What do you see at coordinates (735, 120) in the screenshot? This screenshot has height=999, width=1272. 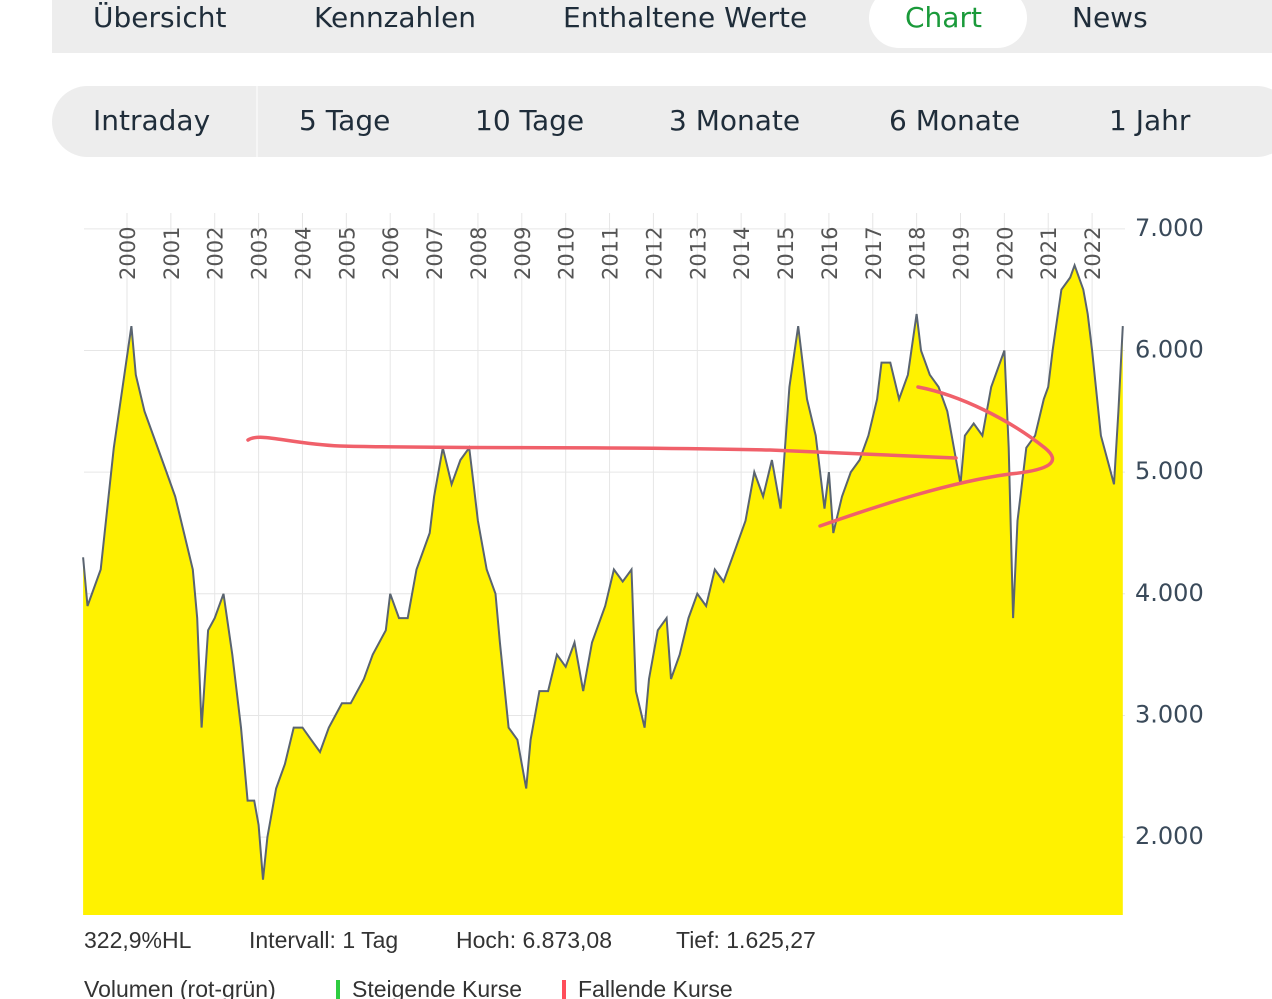 I see `period-button: 3 Monate` at bounding box center [735, 120].